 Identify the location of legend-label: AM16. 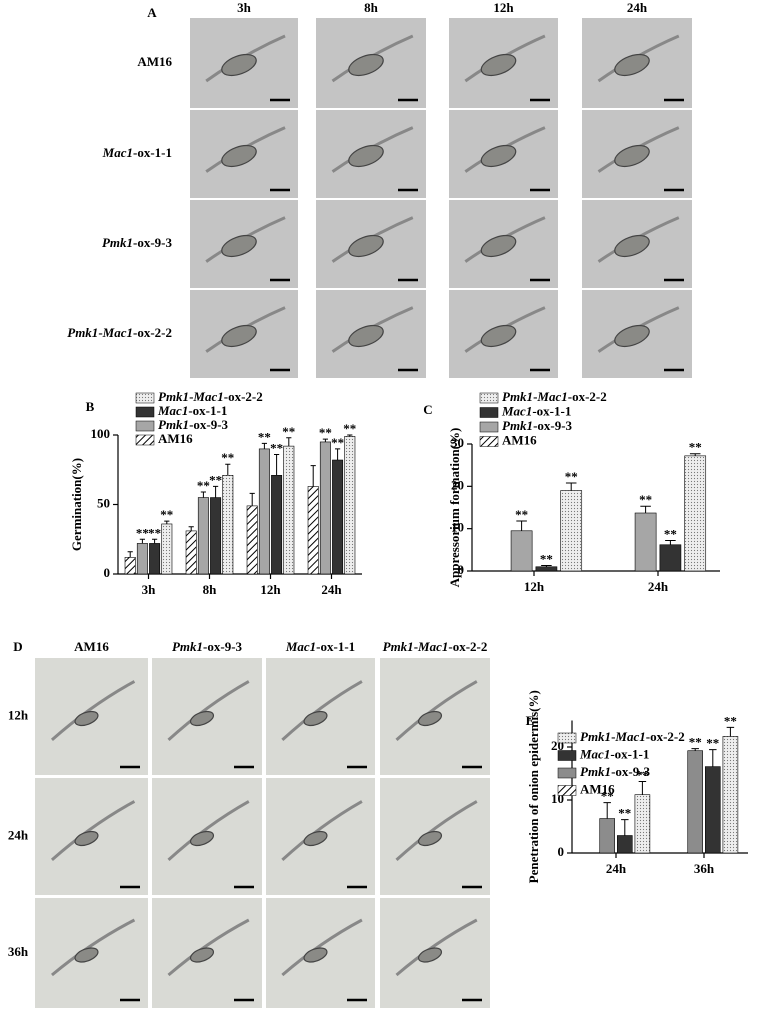
(519, 439).